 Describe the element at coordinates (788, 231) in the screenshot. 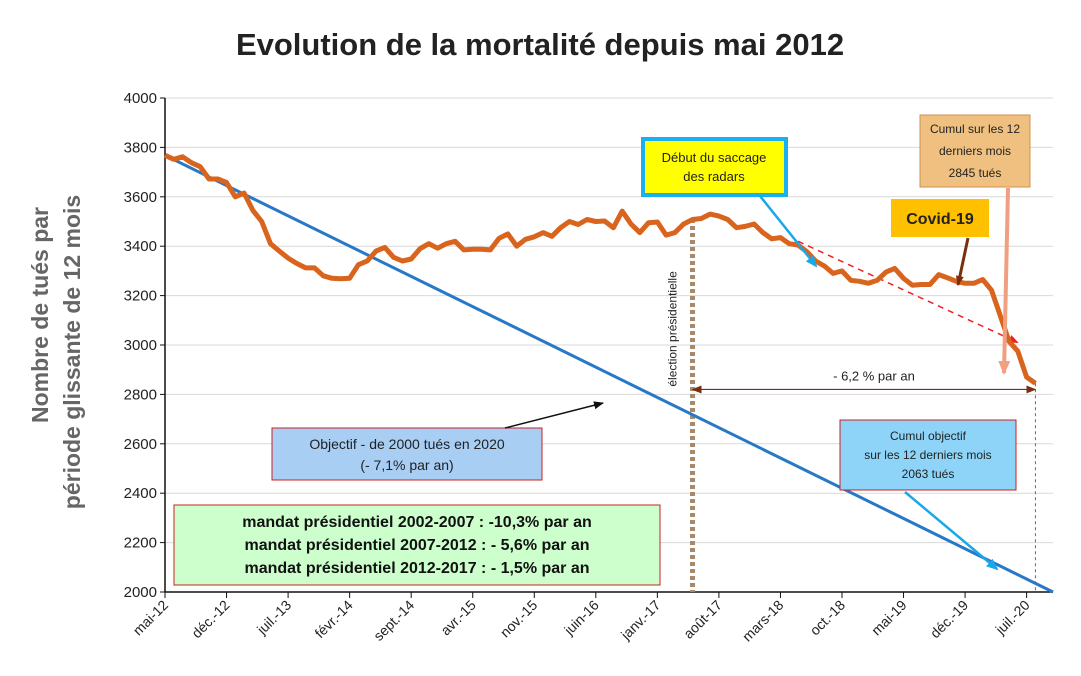

I see `radars-arrow` at that location.